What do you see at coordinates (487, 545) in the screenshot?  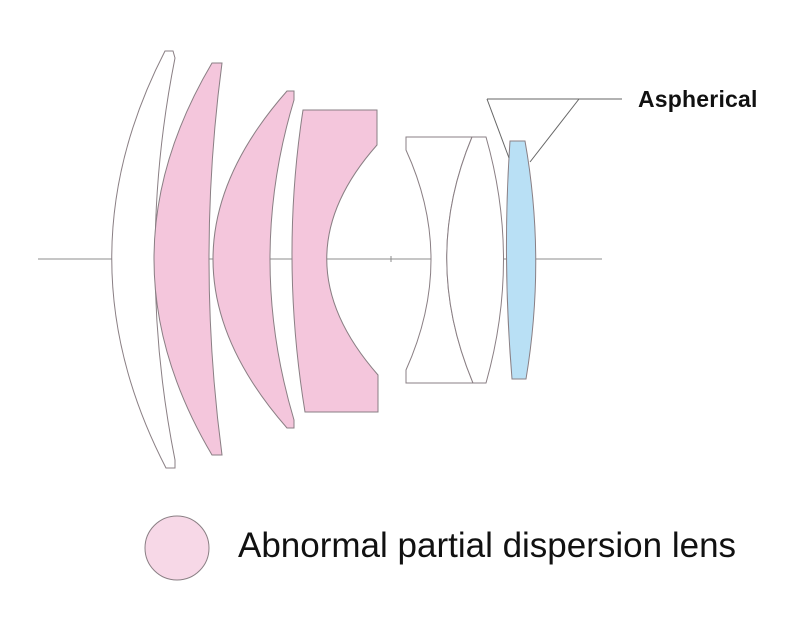 I see `legend-label: Abnormal partial dispersion lens` at bounding box center [487, 545].